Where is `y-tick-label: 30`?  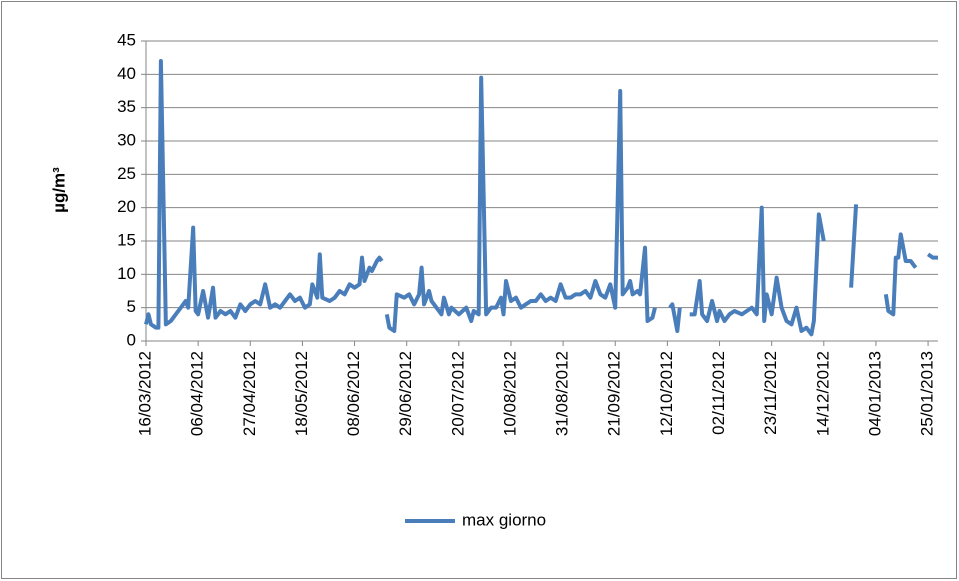
y-tick-label: 30 is located at coordinates (126, 139).